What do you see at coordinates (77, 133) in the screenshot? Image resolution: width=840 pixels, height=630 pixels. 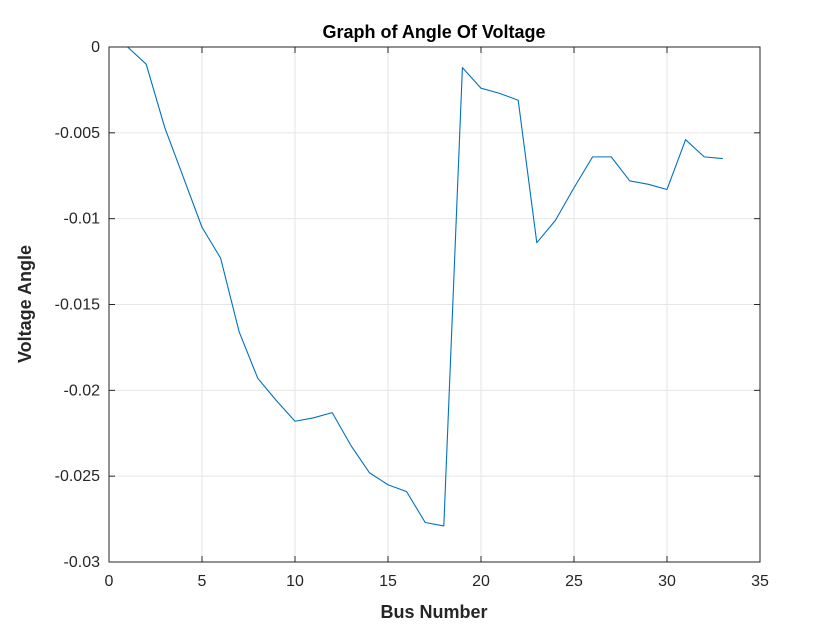 I see `y-tick-label: -0.005` at bounding box center [77, 133].